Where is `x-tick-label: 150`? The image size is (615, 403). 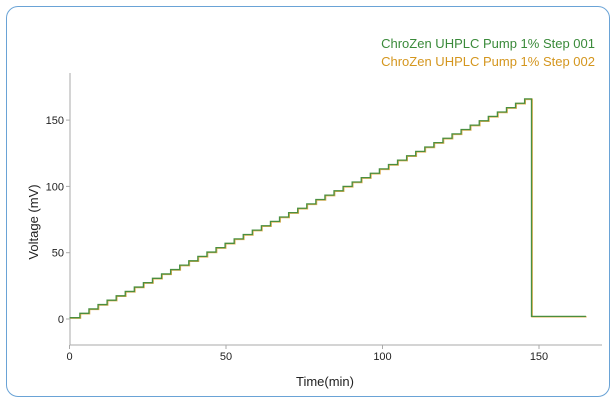
x-tick-label: 150 is located at coordinates (539, 357).